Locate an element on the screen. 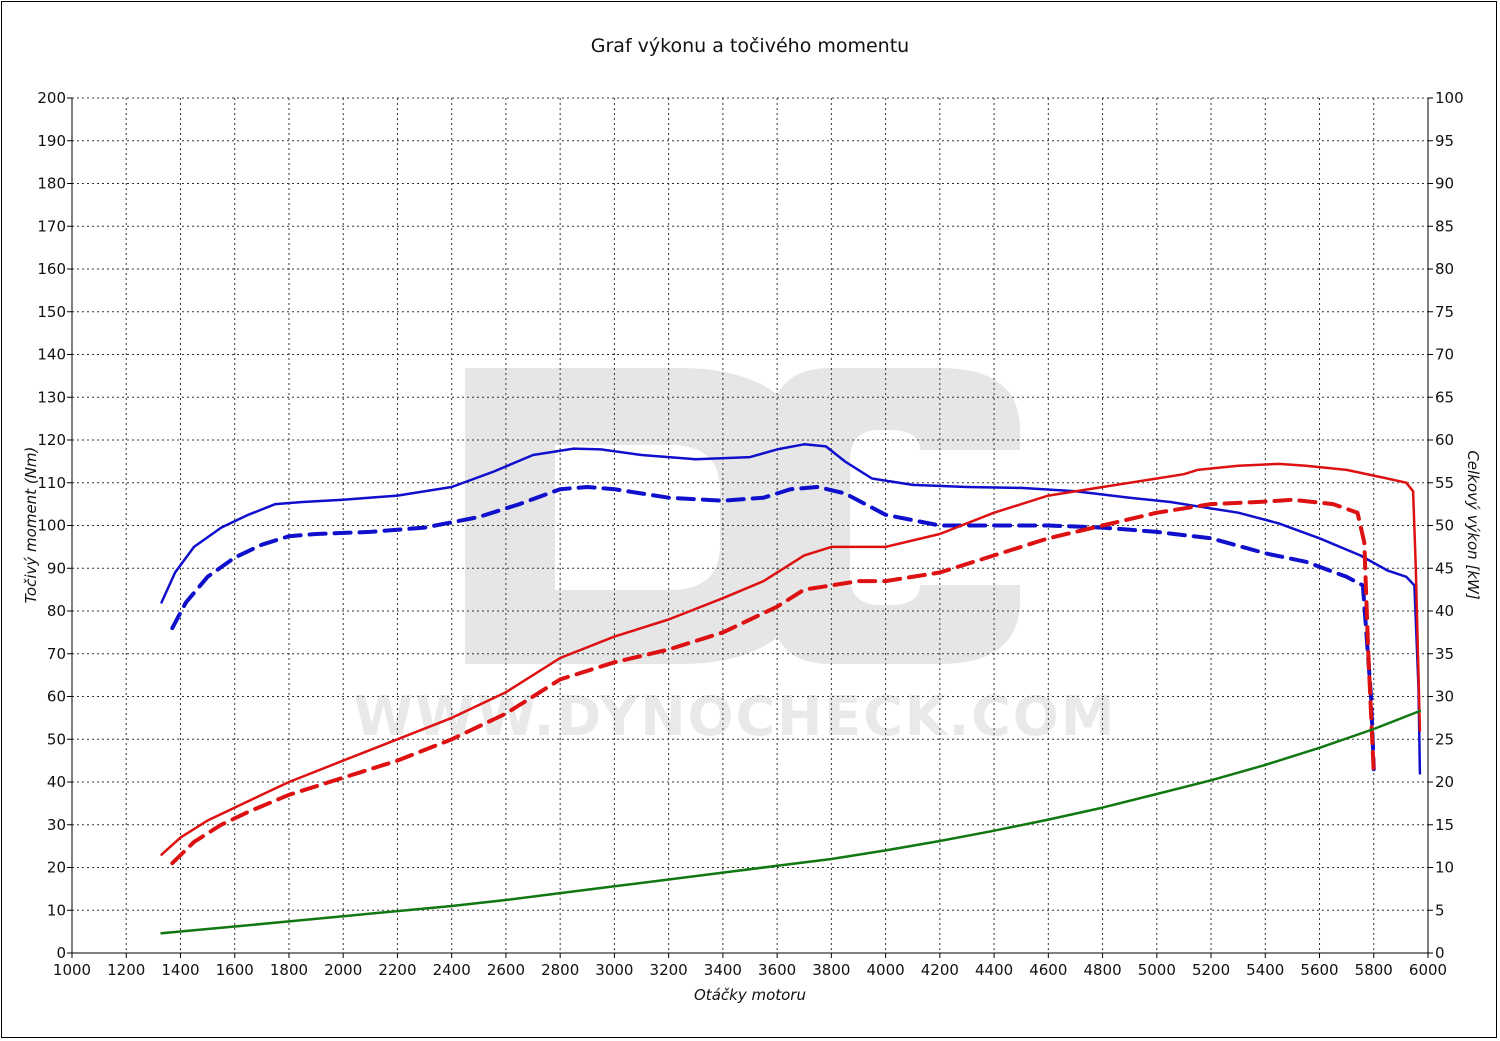 The height and width of the screenshot is (1041, 1500). y-right-tick-label: 0 is located at coordinates (1440, 953).